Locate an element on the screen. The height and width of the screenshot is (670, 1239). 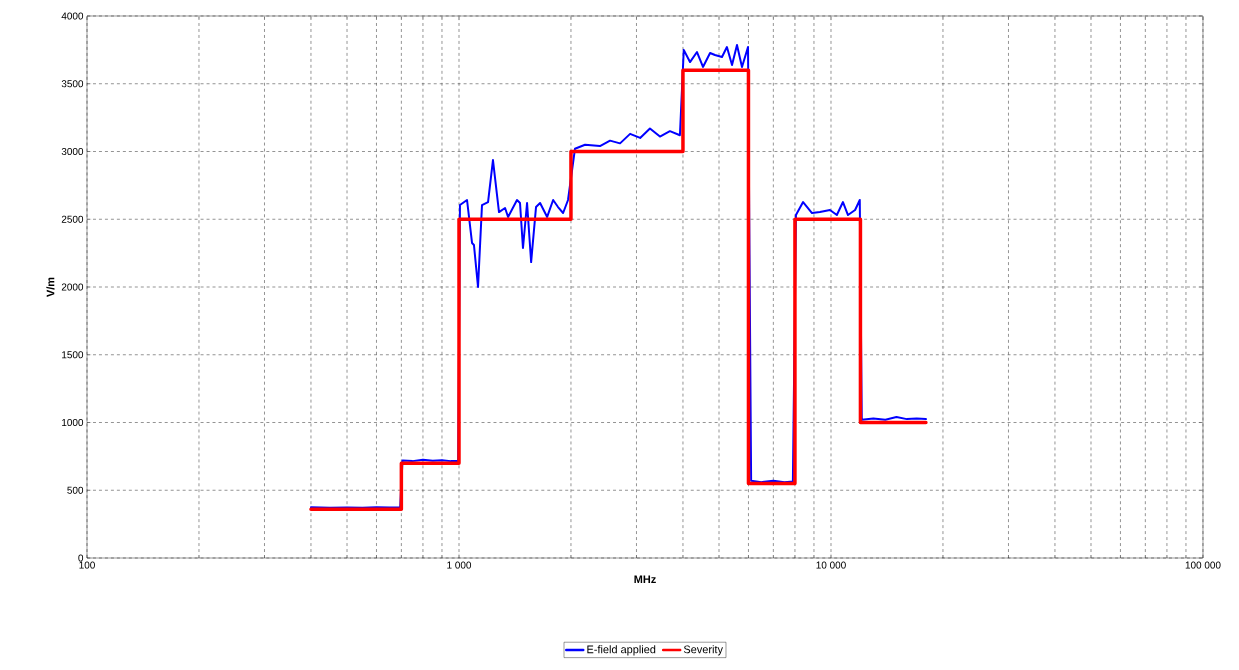
y-tick-label: 2000 is located at coordinates (72, 287).